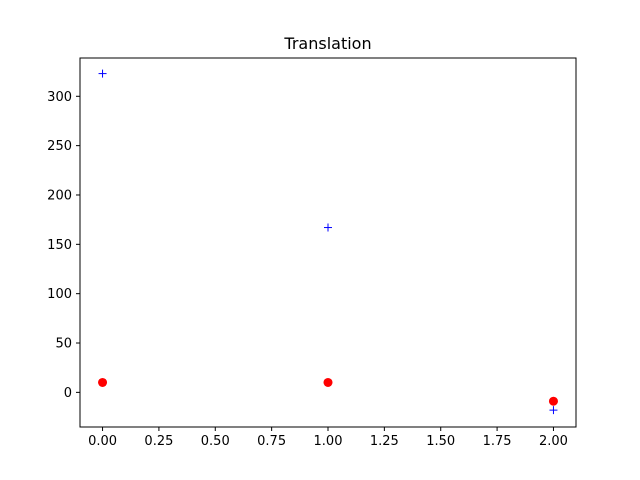 The width and height of the screenshot is (640, 480). Describe the element at coordinates (327, 43) in the screenshot. I see `chart-title: Translation` at that location.